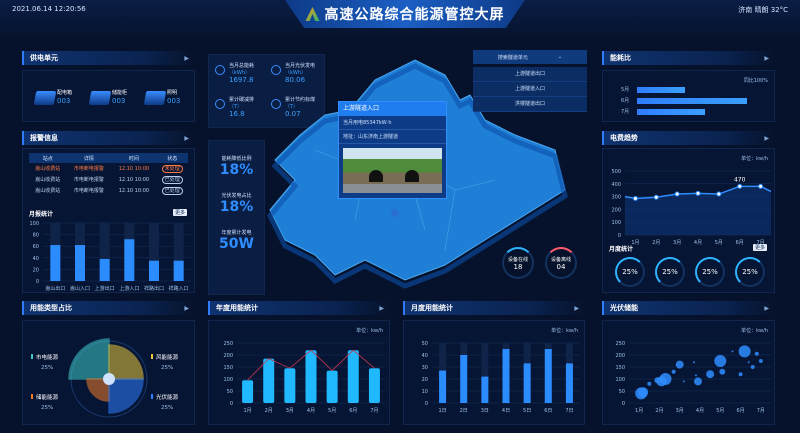 The width and height of the screenshot is (800, 433). I want to click on trend-chart: 0 100 200 300 400 500 1月 2月 3月 4月 5月 6月 7月 470, so click(691, 207).